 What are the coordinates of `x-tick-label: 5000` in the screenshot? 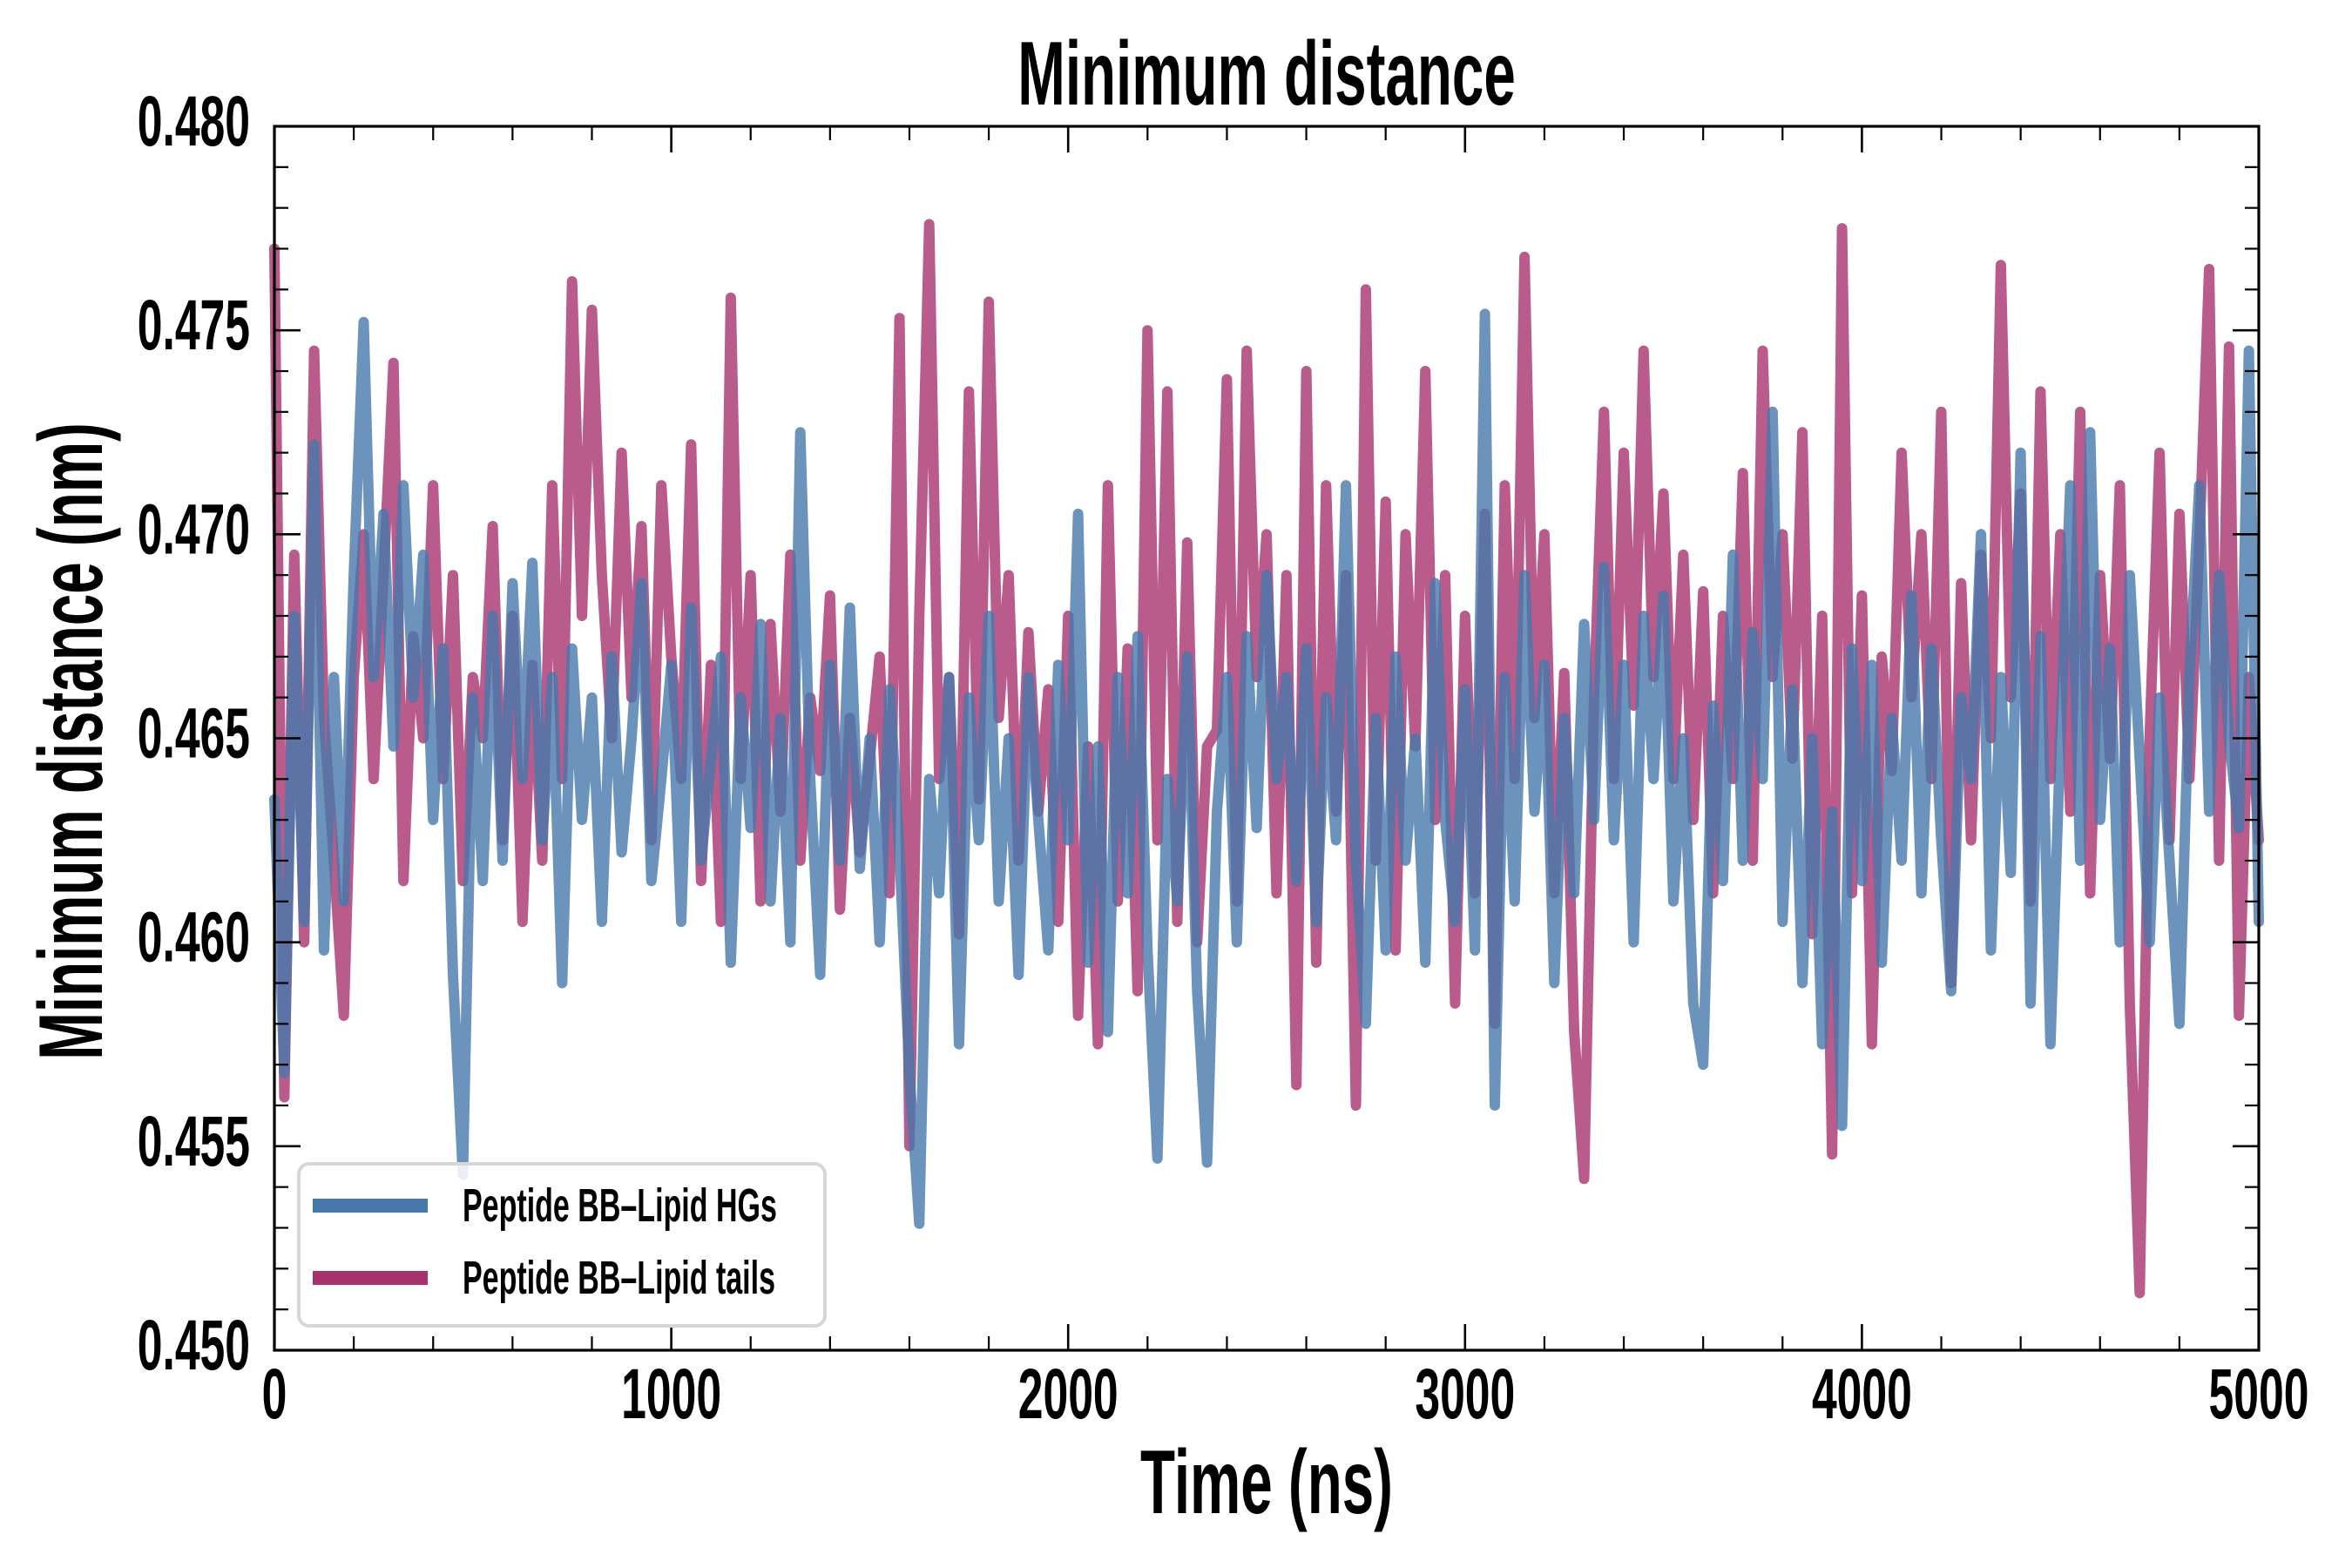 It's located at (2259, 1394).